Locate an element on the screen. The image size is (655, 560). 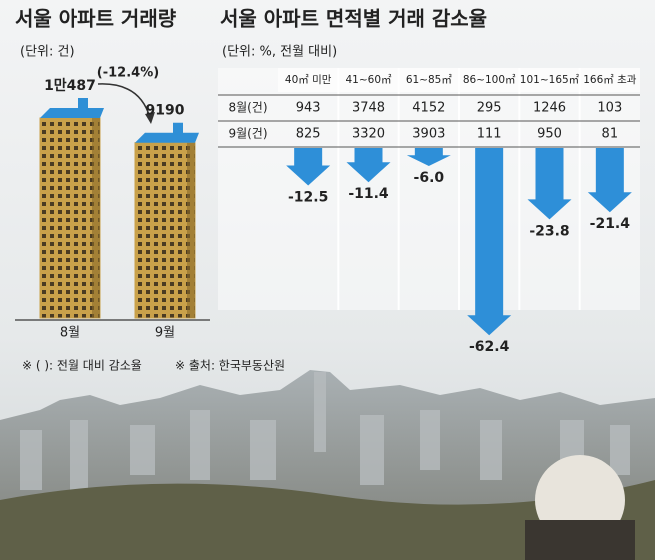
chart-title: 서울 아파트 면적별 거래 감소율 is located at coordinates (353, 19).